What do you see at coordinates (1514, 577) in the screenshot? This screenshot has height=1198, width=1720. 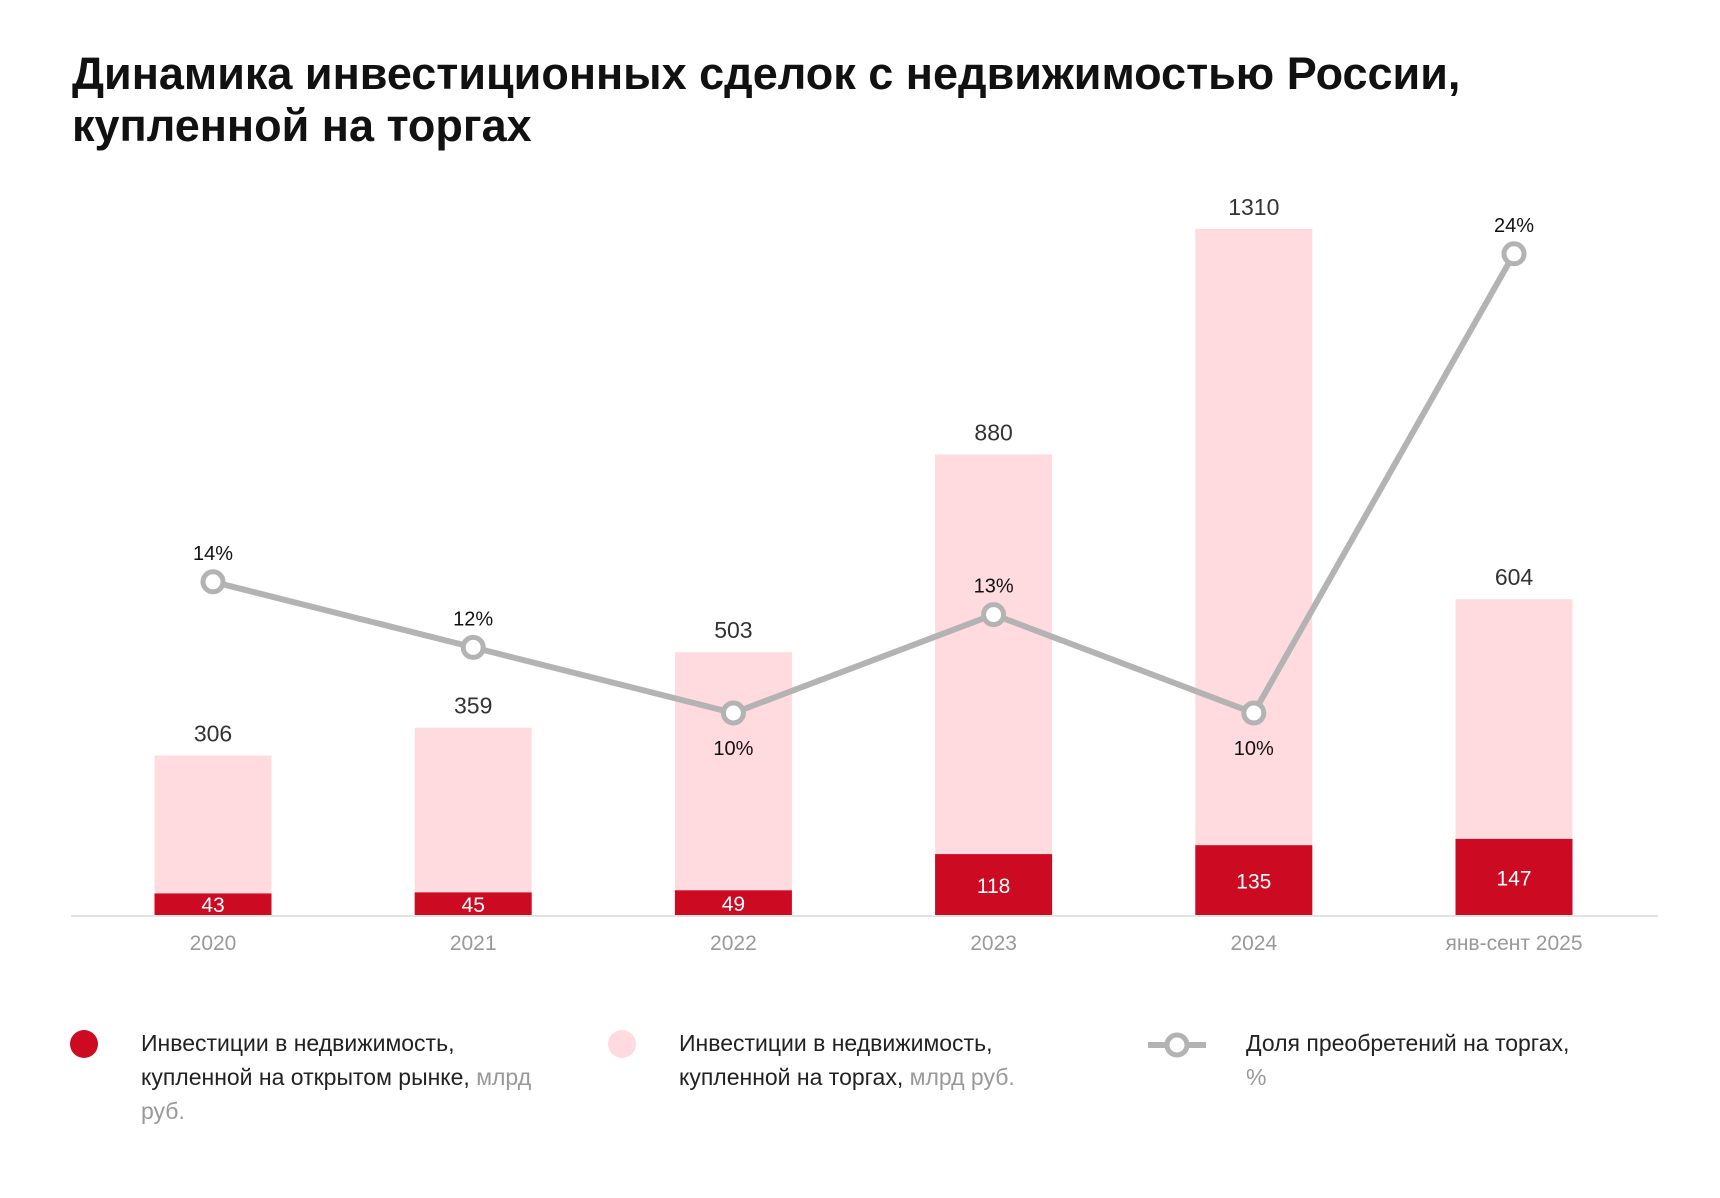 I see `data-label-auction: 604` at bounding box center [1514, 577].